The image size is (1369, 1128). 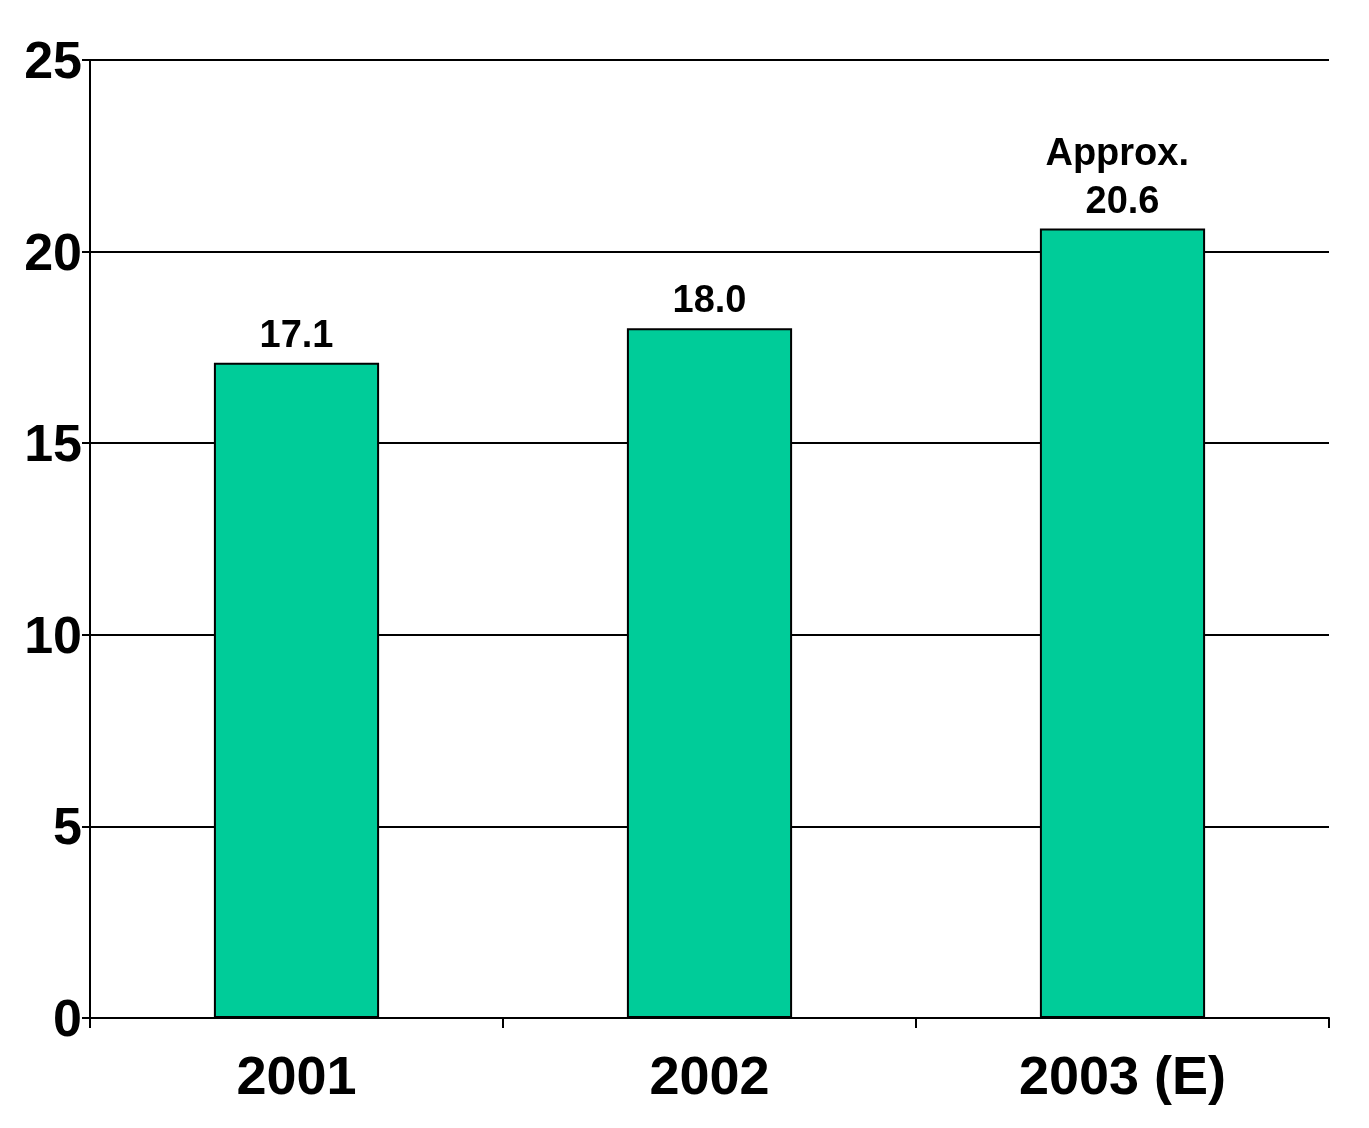 I want to click on data-label: 17.1, so click(x=296, y=333).